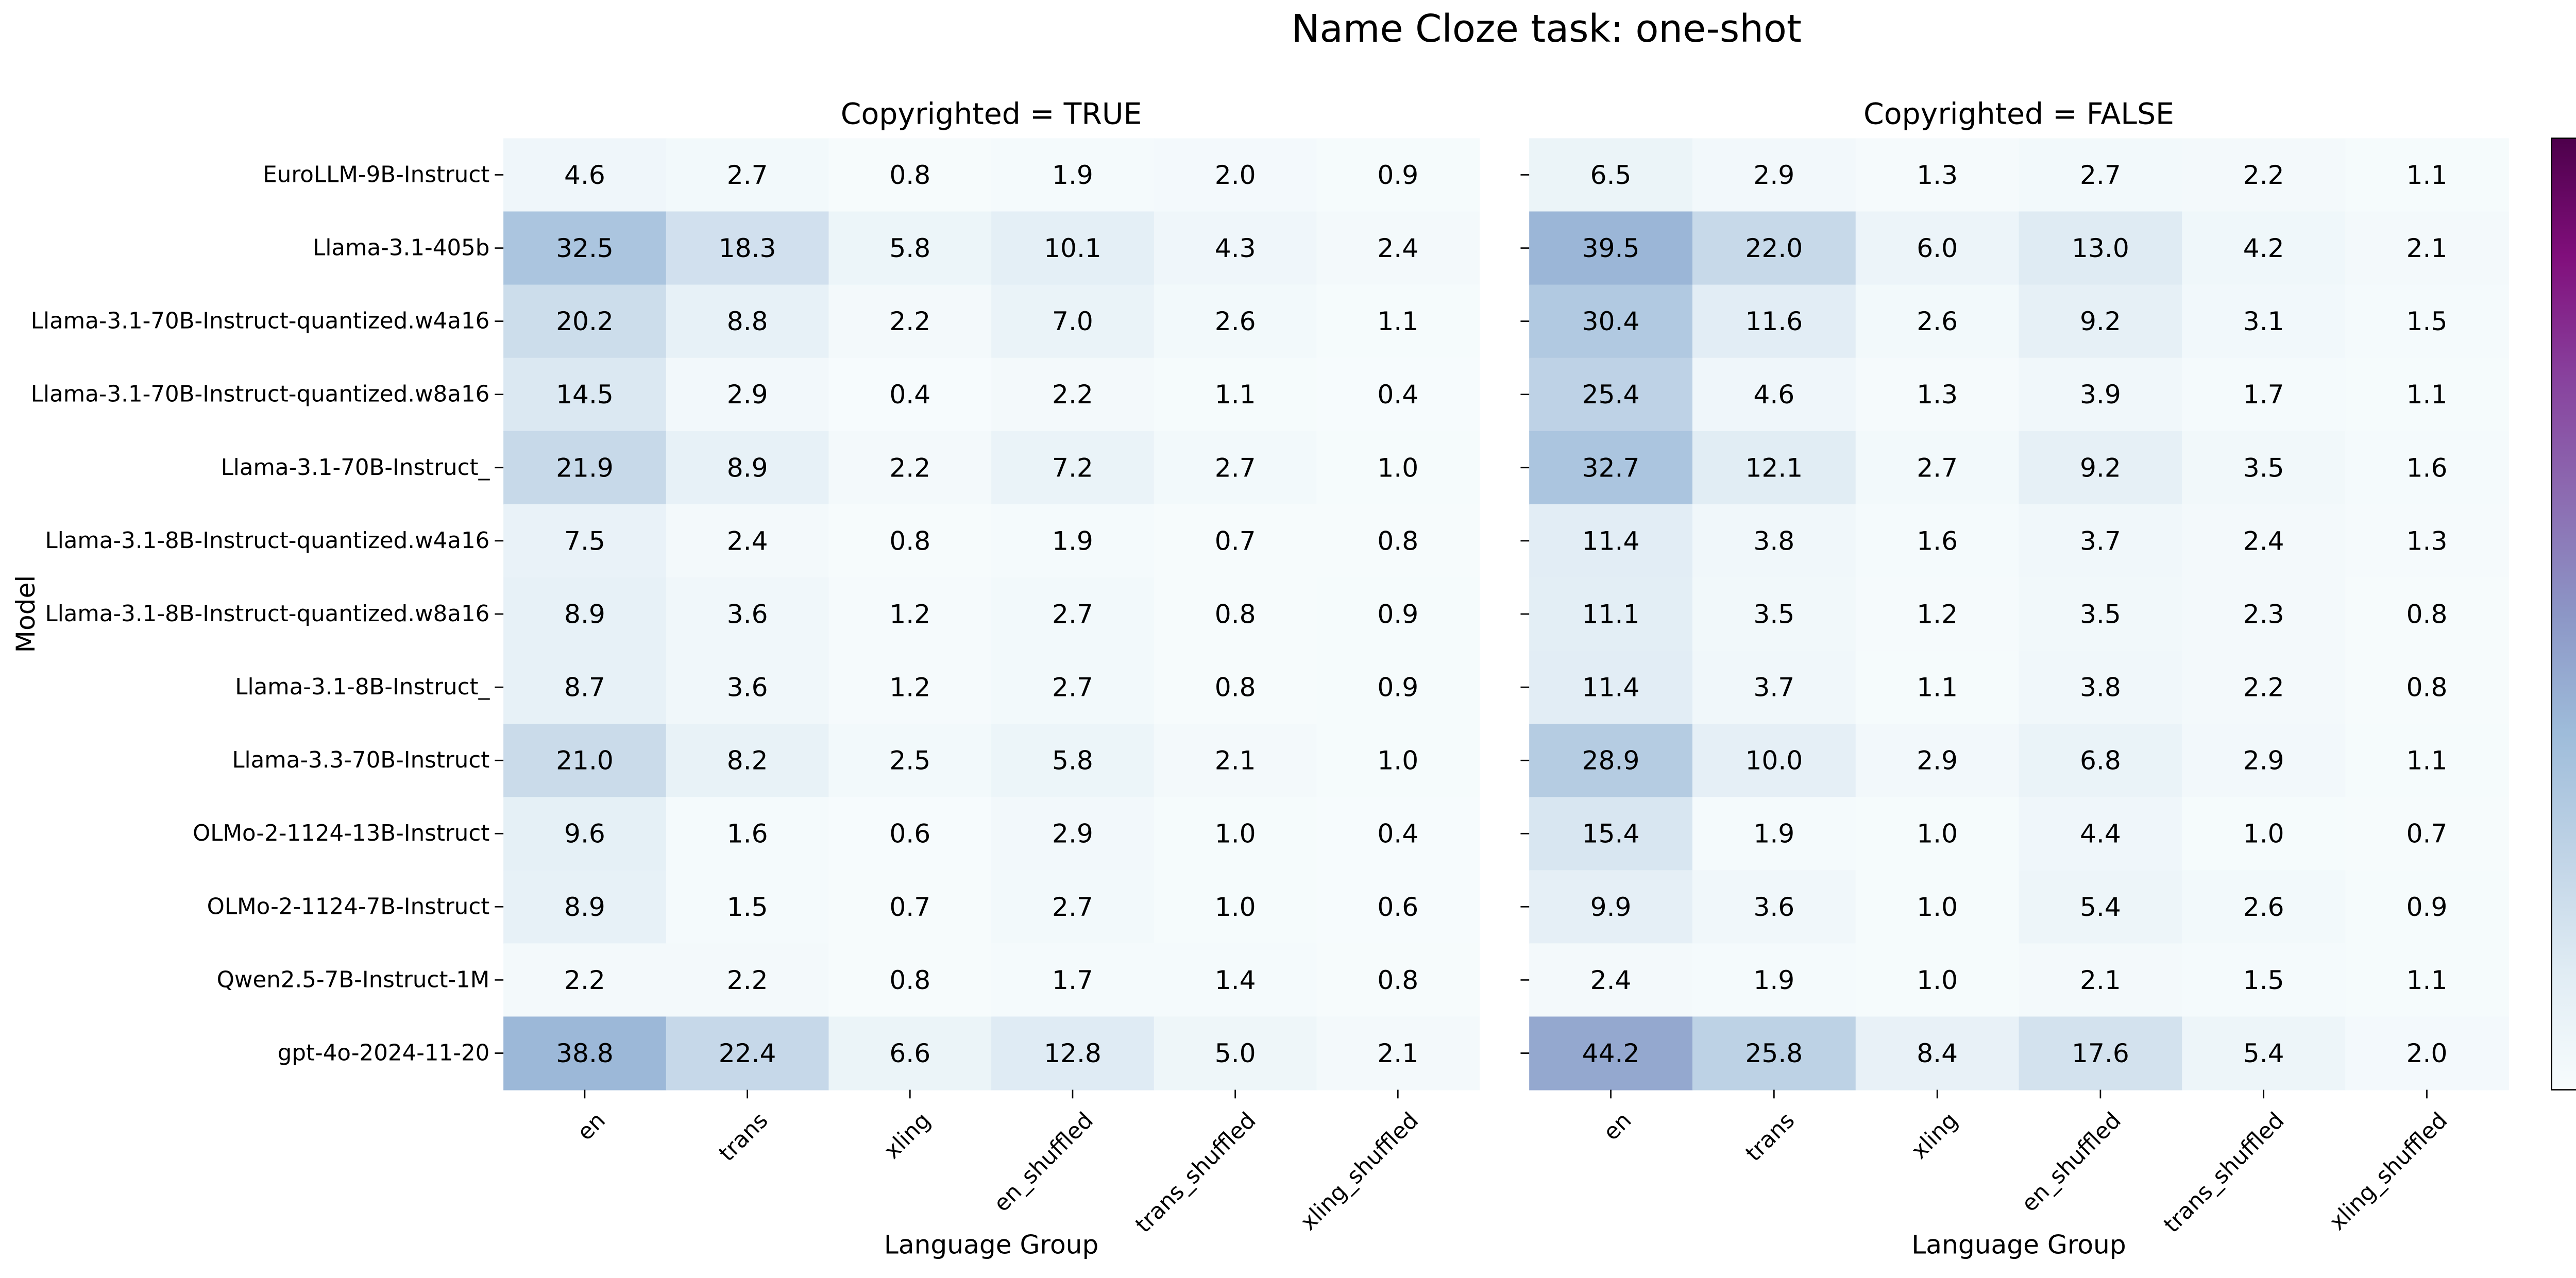 The height and width of the screenshot is (1278, 2576). What do you see at coordinates (1043, 1162) in the screenshot?
I see `x-tick-label: en_shuffled` at bounding box center [1043, 1162].